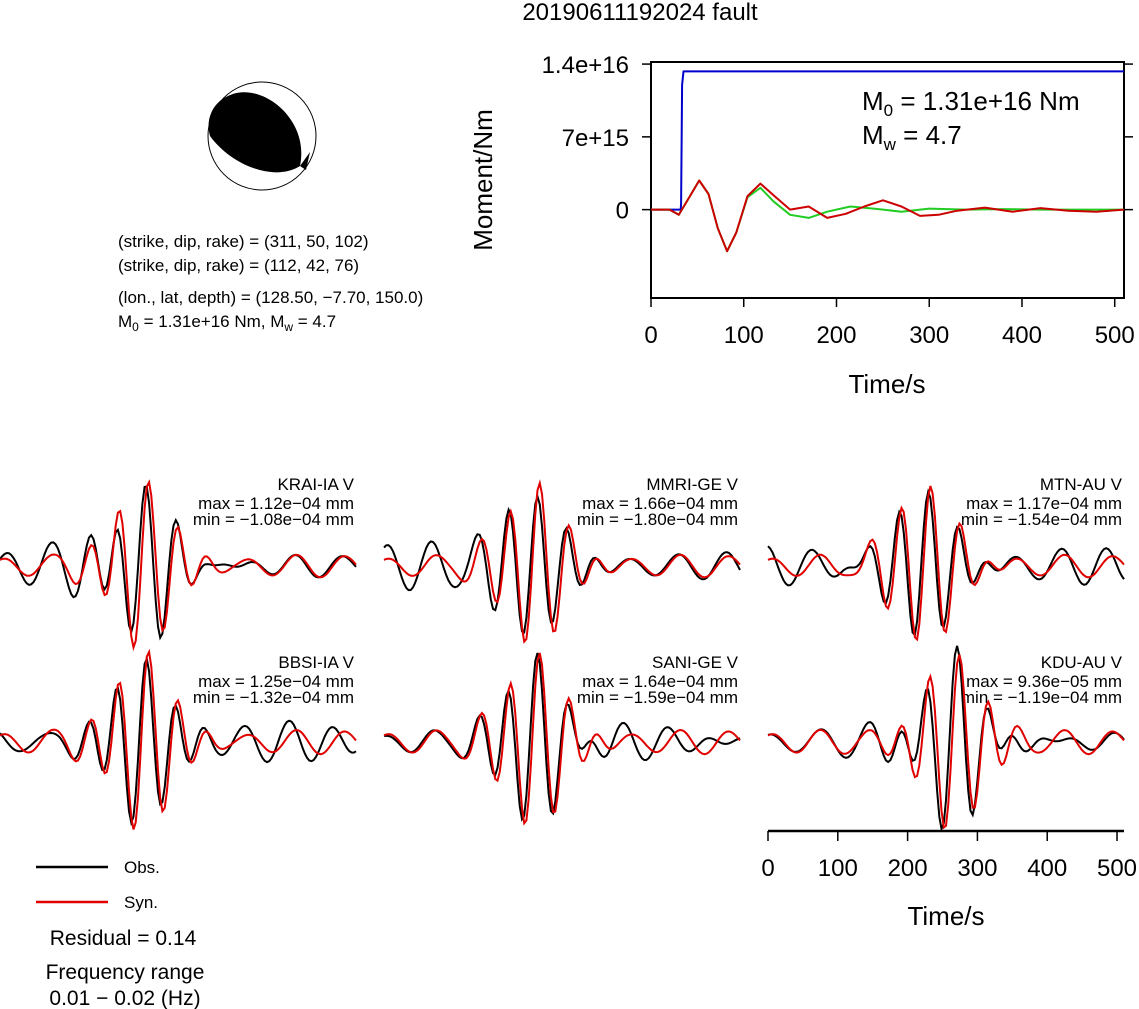 The width and height of the screenshot is (1139, 1009). What do you see at coordinates (908, 868) in the screenshot?
I see `time-axis-tick-label: 200` at bounding box center [908, 868].